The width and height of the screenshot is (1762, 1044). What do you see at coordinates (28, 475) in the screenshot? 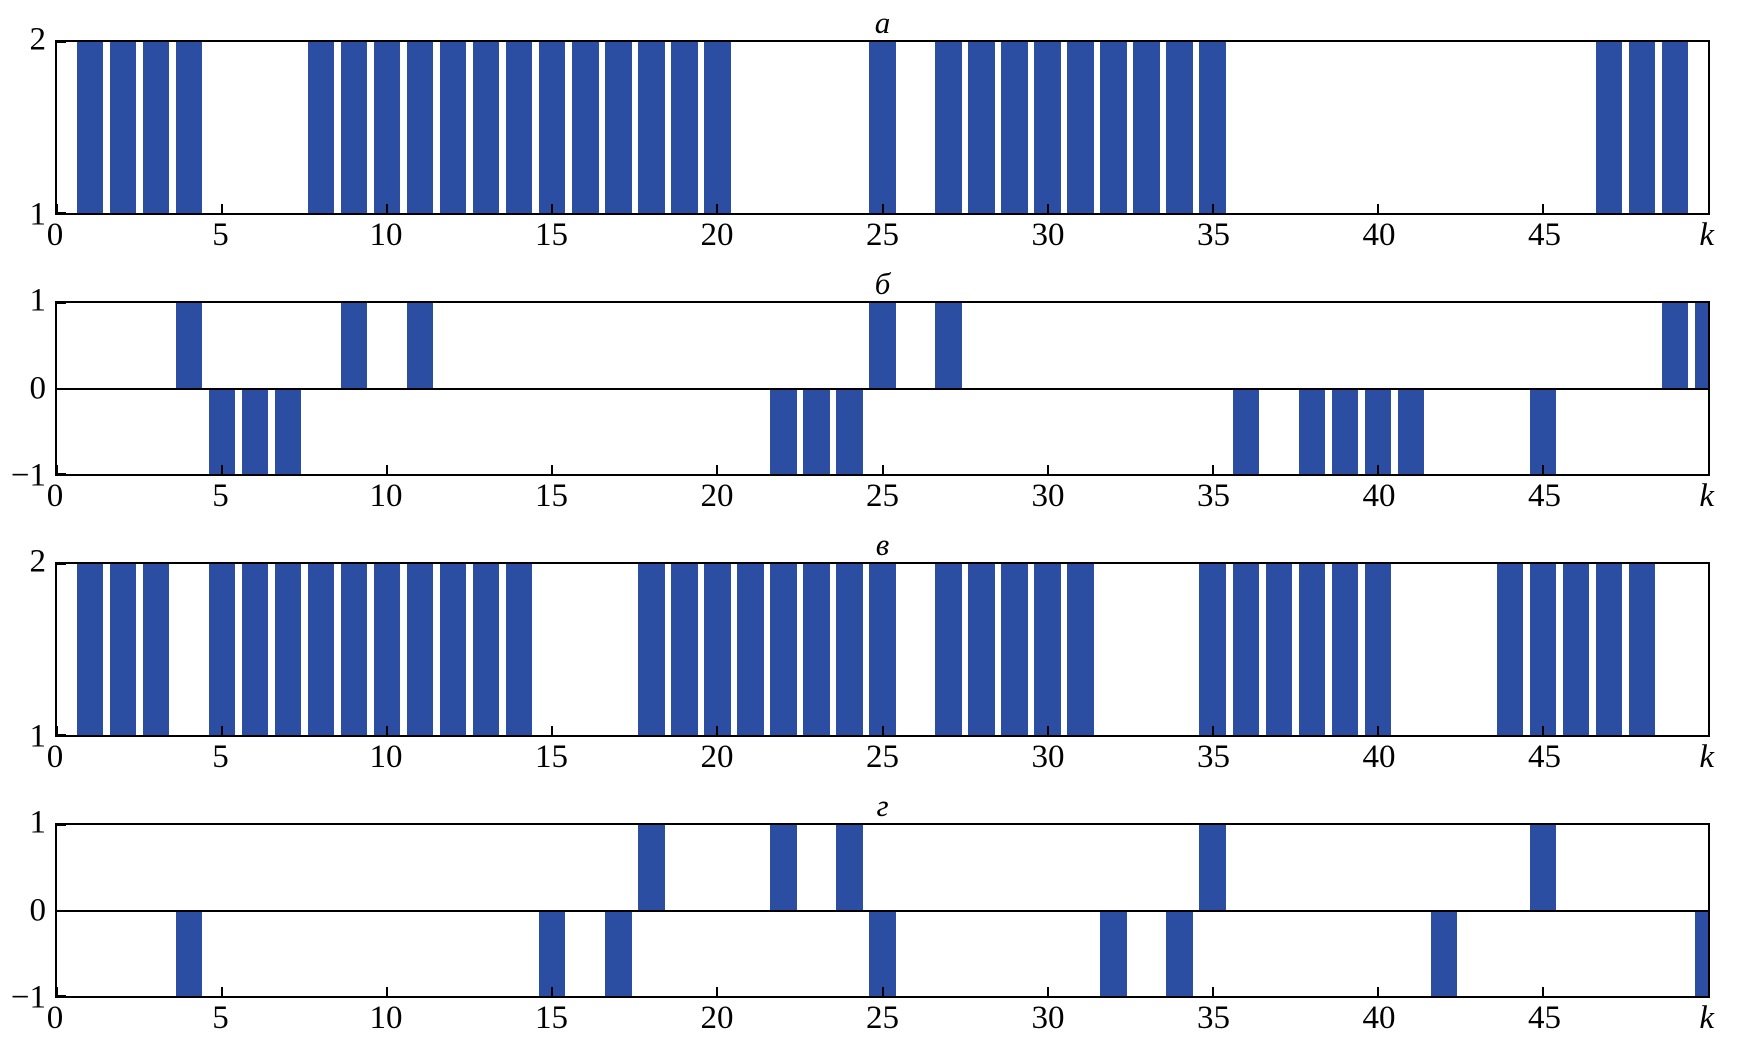
I see `y-tick-label-bottom: −1` at bounding box center [28, 475].